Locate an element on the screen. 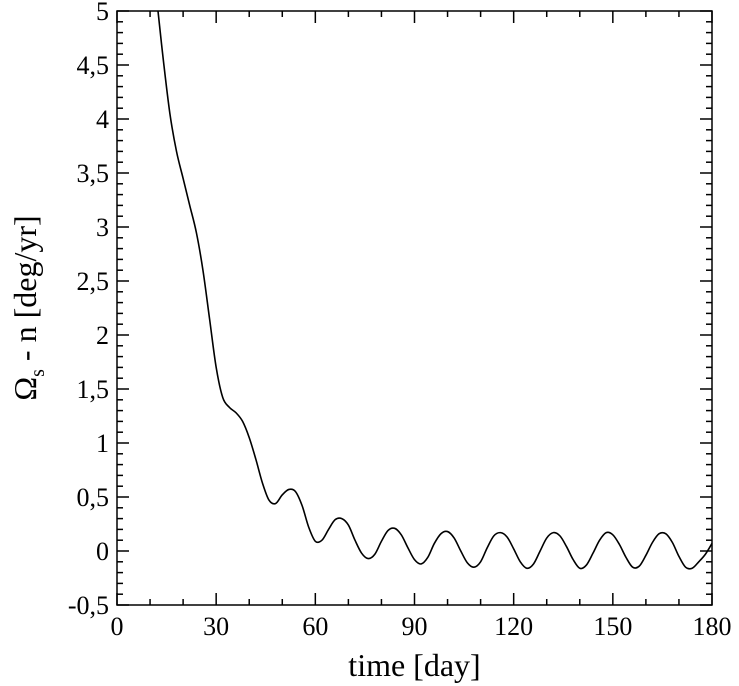  y-tick-label: 3 is located at coordinates (102, 227).